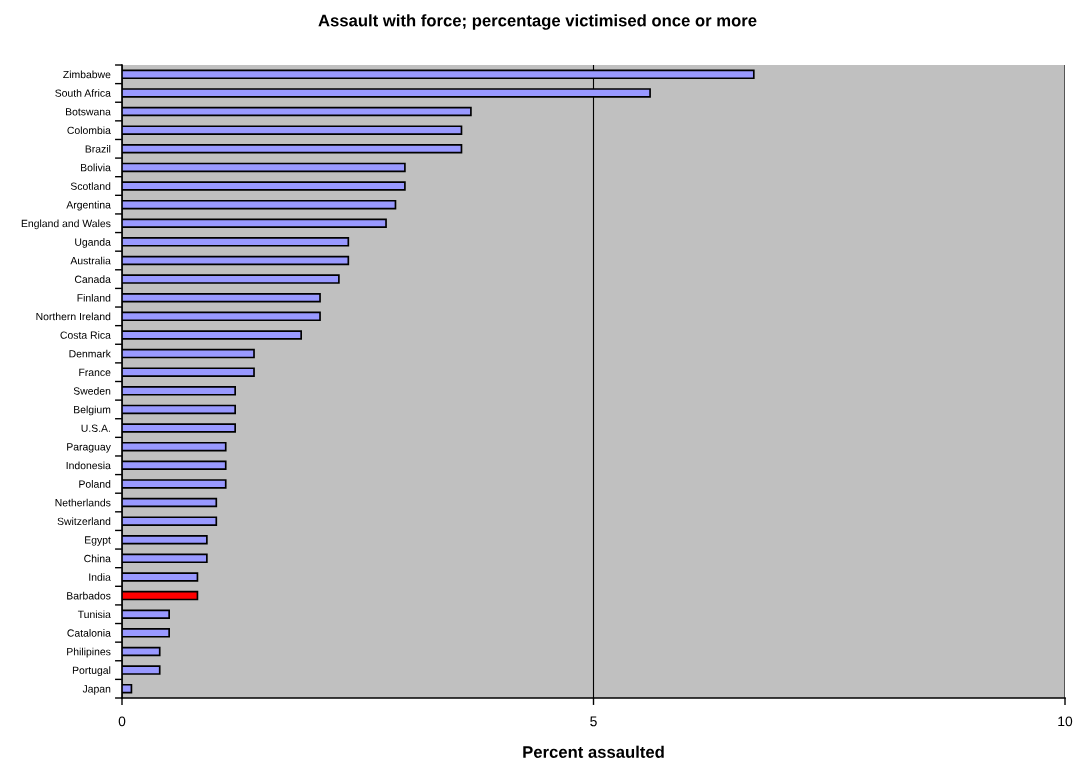 The height and width of the screenshot is (761, 1075). I want to click on y-tick-label: U.S.A., so click(95, 428).